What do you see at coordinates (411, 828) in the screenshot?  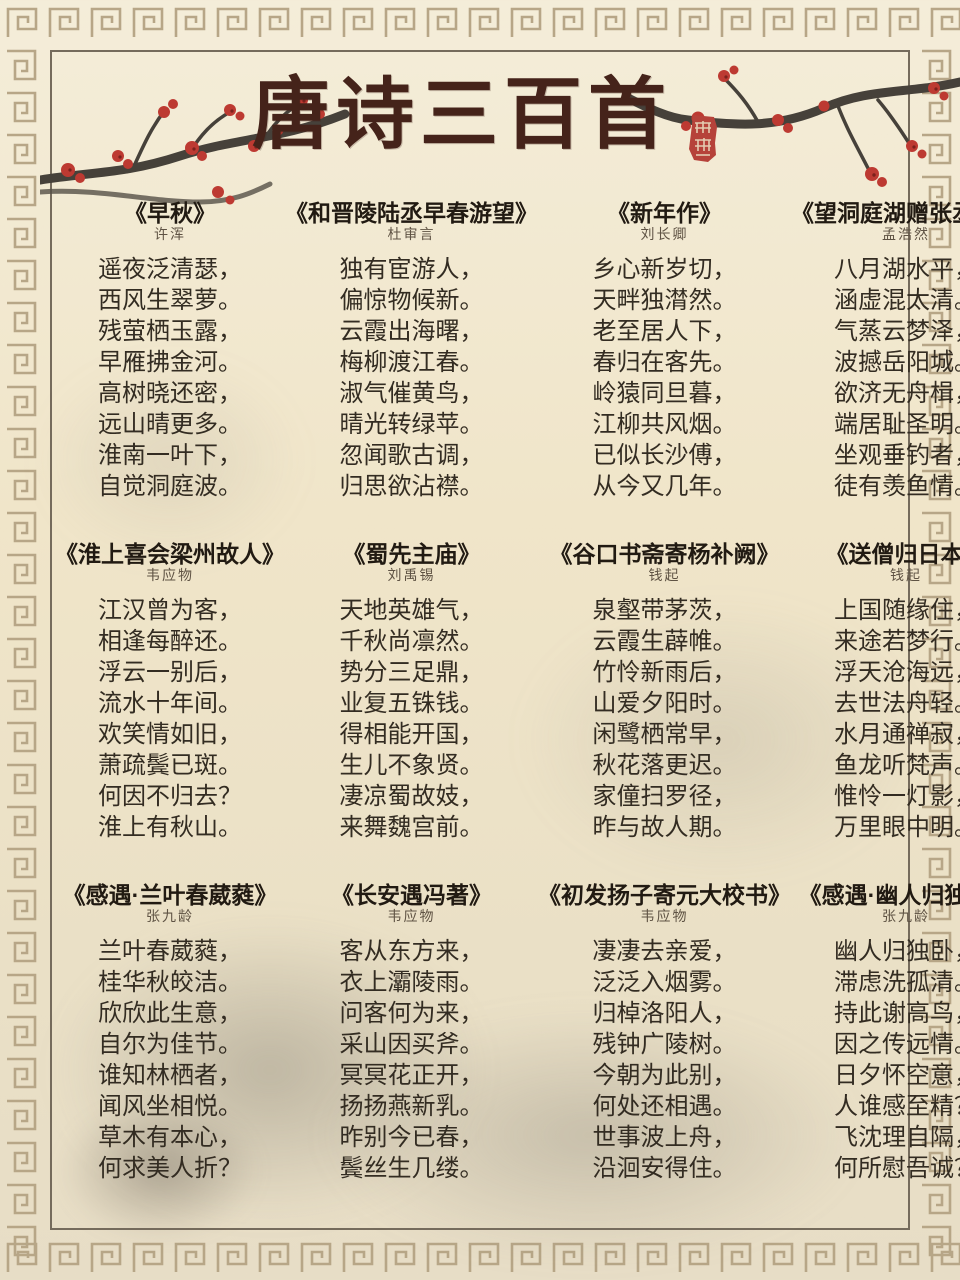 I see `poem-line: 来舞魏宫前。` at bounding box center [411, 828].